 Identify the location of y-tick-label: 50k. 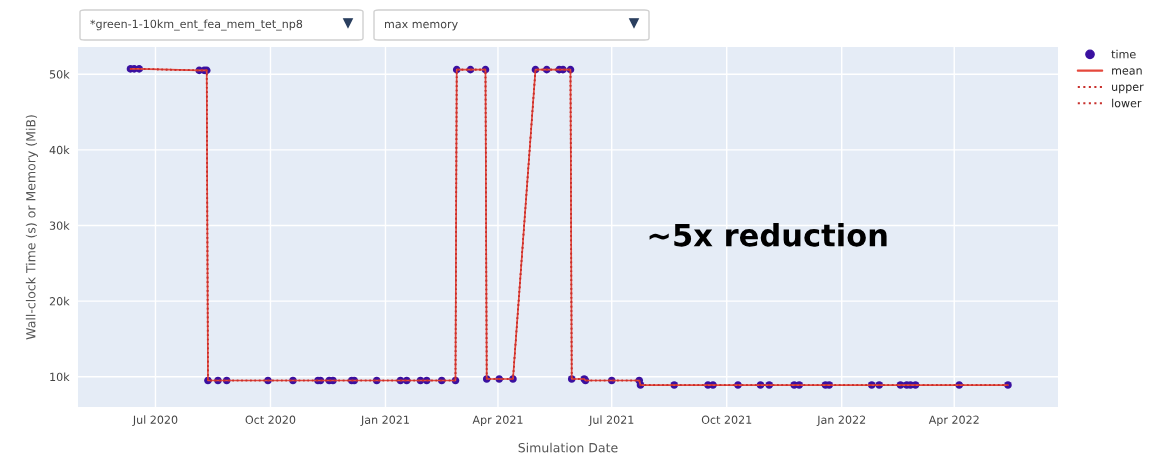
(59, 74).